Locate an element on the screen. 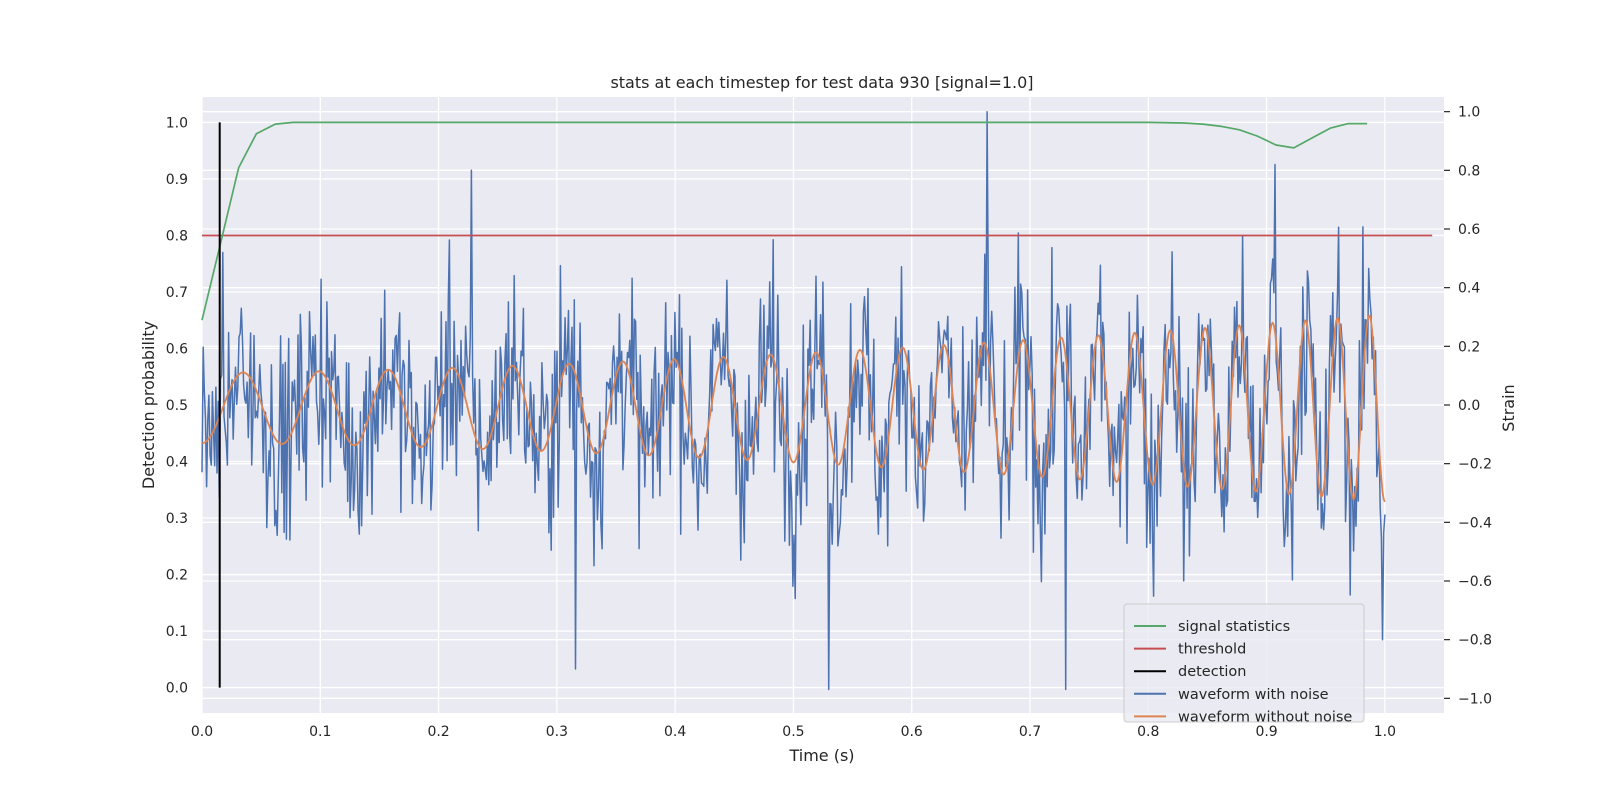 The height and width of the screenshot is (804, 1600). x-tick-label: 0.5 is located at coordinates (793, 732).